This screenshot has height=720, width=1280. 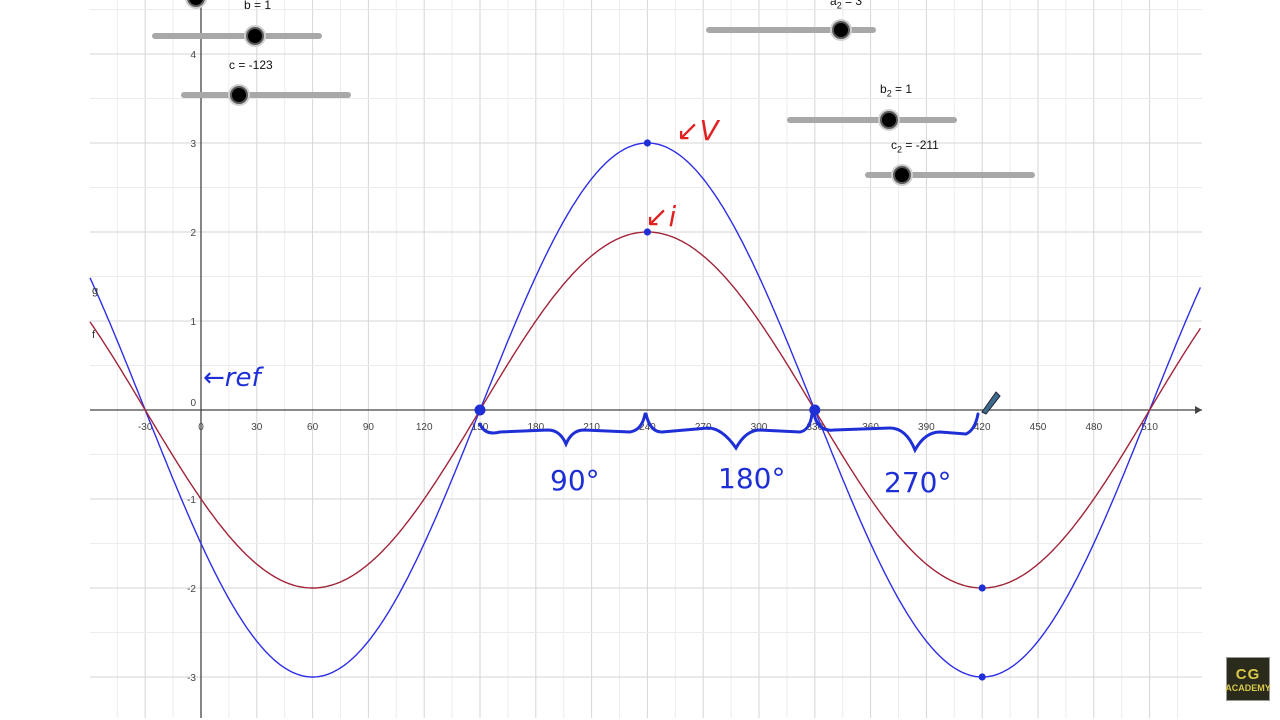 I want to click on academy-logo: CG ACADEMY, so click(x=1248, y=679).